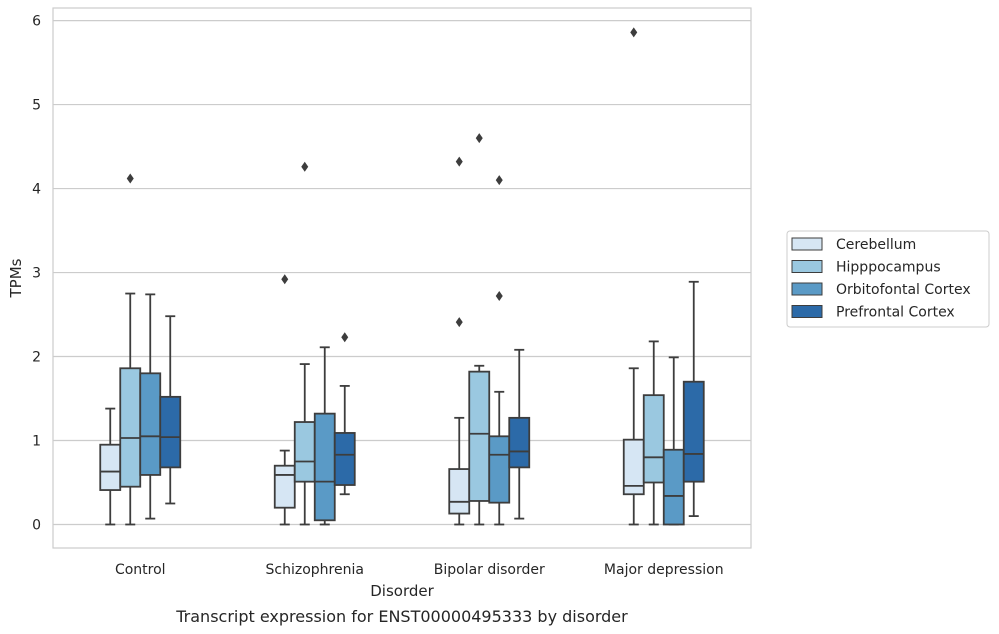 This screenshot has width=999, height=634. What do you see at coordinates (888, 268) in the screenshot?
I see `legend-label: Hipppocampus` at bounding box center [888, 268].